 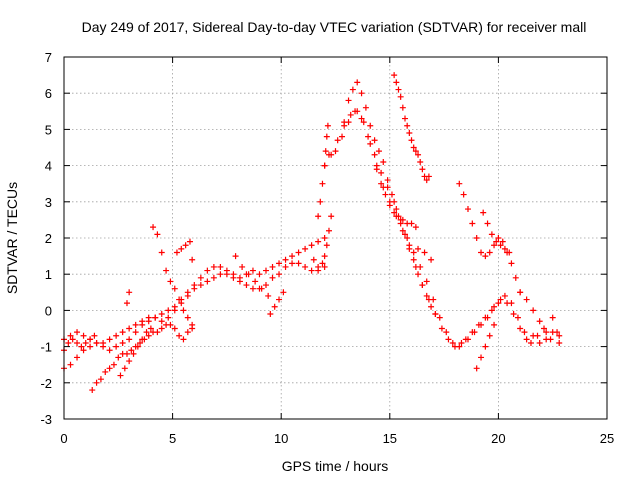 I want to click on series-trace-t, so click(x=485, y=346).